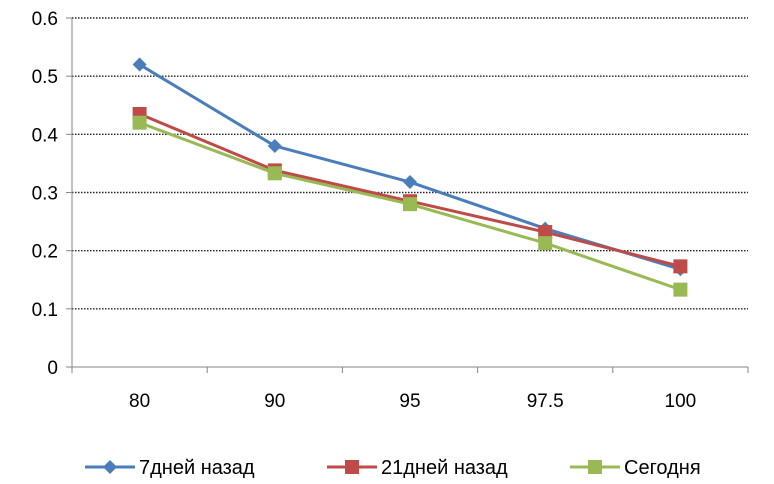 Image resolution: width=774 pixels, height=484 pixels. What do you see at coordinates (545, 401) in the screenshot?
I see `x-tick-label: 97.5` at bounding box center [545, 401].